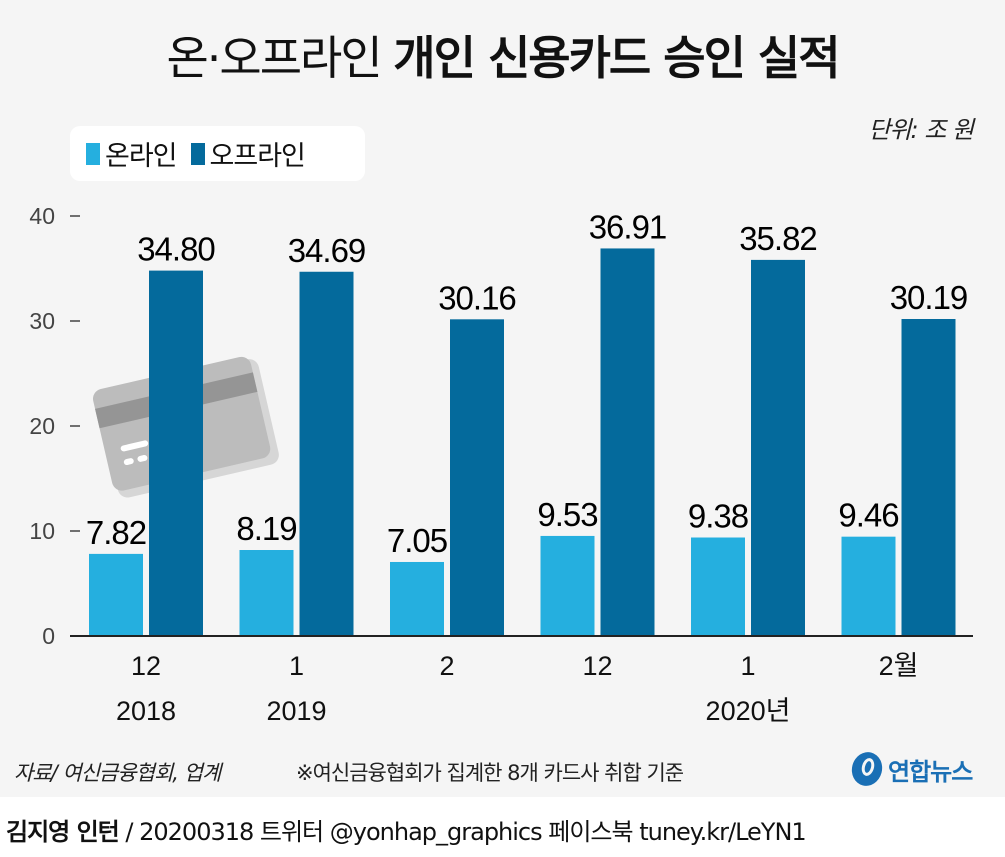  I want to click on data-label-offline: 36.91, so click(628, 226).